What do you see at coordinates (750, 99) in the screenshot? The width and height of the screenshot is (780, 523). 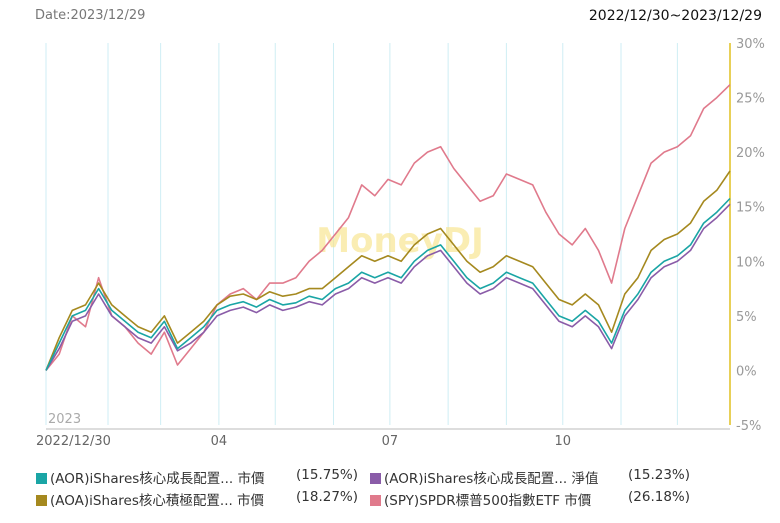 I see `y-tick-label: 25%` at bounding box center [750, 99].